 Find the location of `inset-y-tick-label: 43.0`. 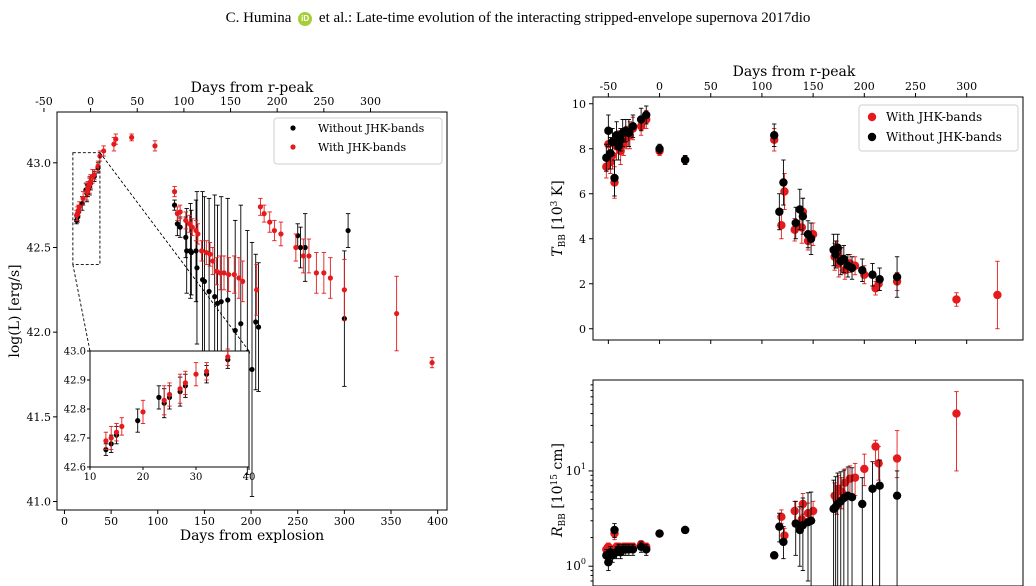

inset-y-tick-label: 43.0 is located at coordinates (75, 352).